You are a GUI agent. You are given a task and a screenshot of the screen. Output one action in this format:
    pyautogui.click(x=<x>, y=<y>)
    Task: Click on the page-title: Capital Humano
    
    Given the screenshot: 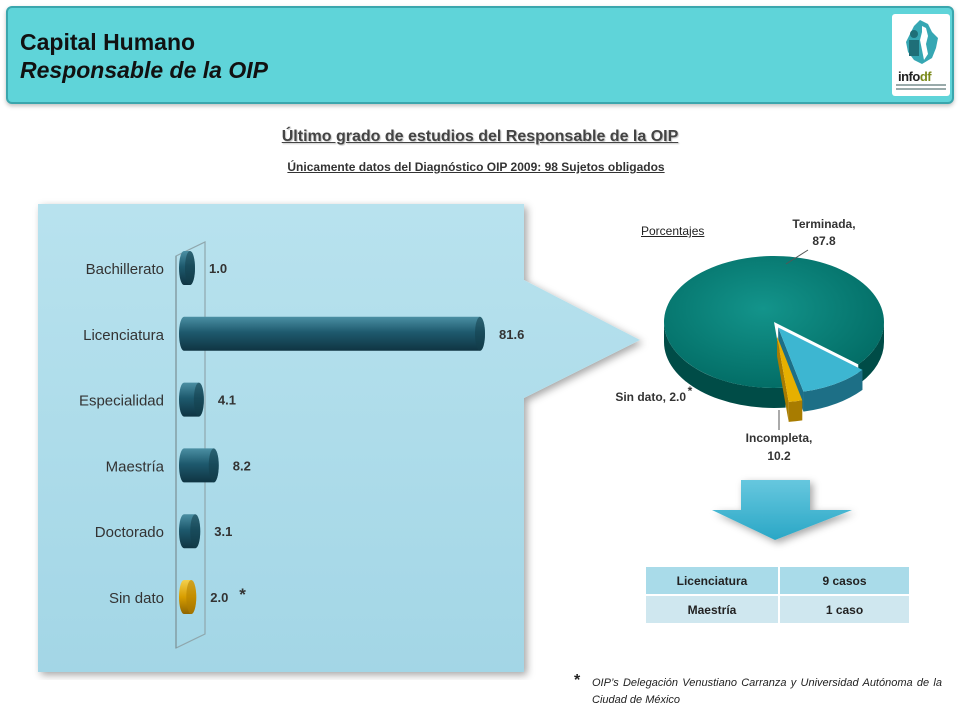 What is the action you would take?
    pyautogui.click(x=108, y=42)
    